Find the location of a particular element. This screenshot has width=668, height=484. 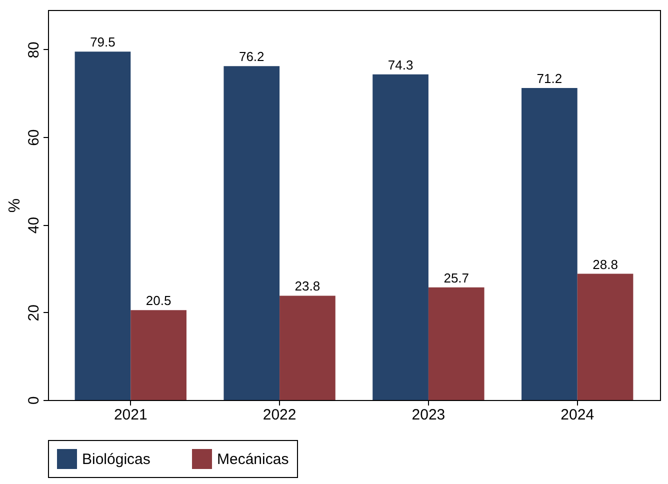

data-label: 25.7 is located at coordinates (457, 278).